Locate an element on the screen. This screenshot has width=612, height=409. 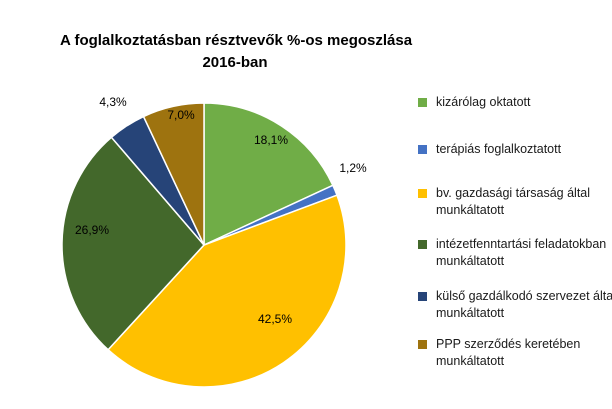
pie-slice-intezetfenntartasi is located at coordinates (133, 243).